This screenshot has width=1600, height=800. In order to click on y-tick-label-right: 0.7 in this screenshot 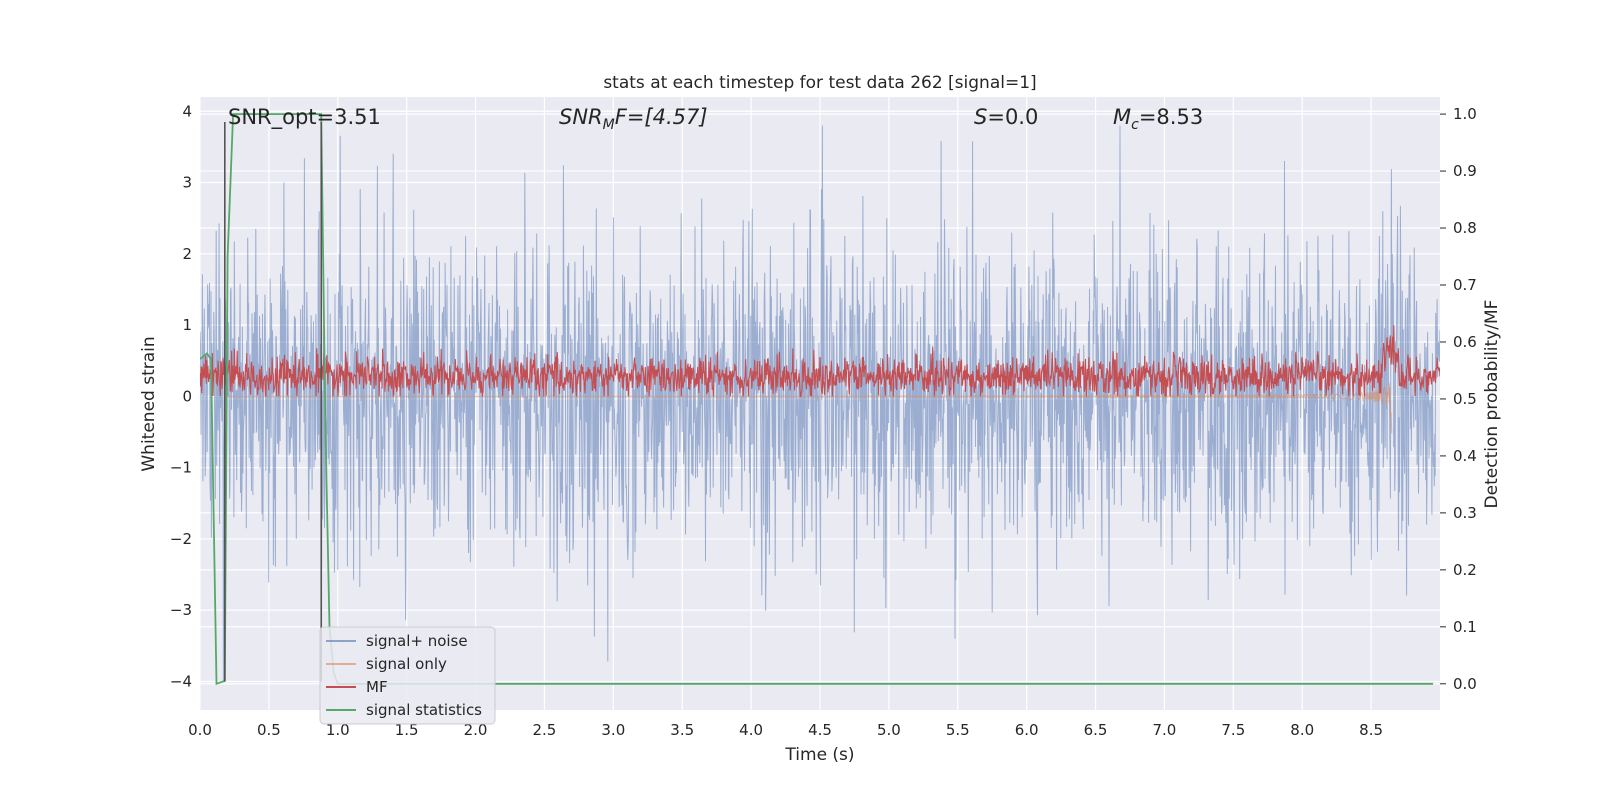, I will do `click(1465, 285)`.